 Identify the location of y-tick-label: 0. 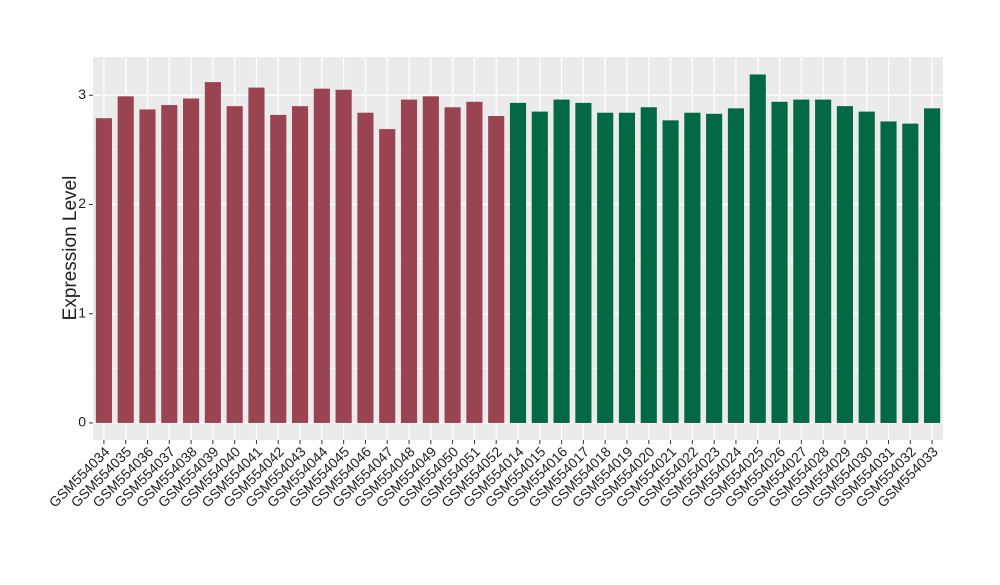
(82, 422).